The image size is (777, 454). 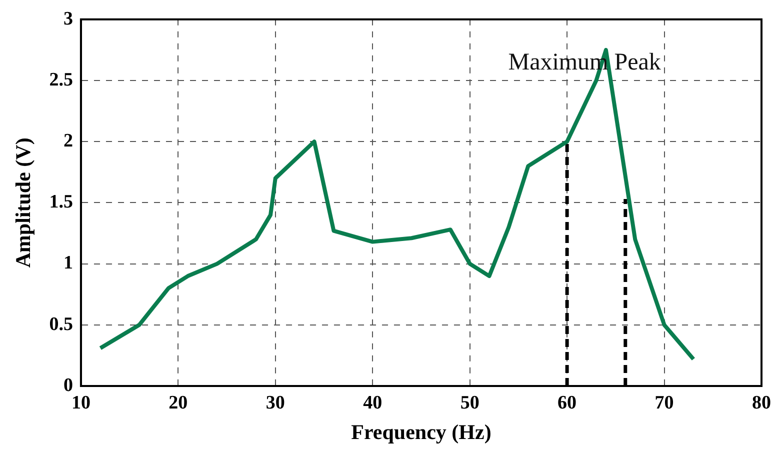 I want to click on x-tick-label: 20, so click(x=178, y=403).